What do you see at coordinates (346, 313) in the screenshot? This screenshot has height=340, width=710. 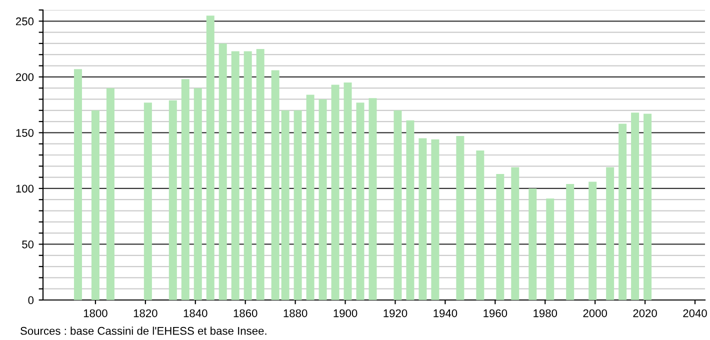 I see `x-tick-label: 1900` at bounding box center [346, 313].